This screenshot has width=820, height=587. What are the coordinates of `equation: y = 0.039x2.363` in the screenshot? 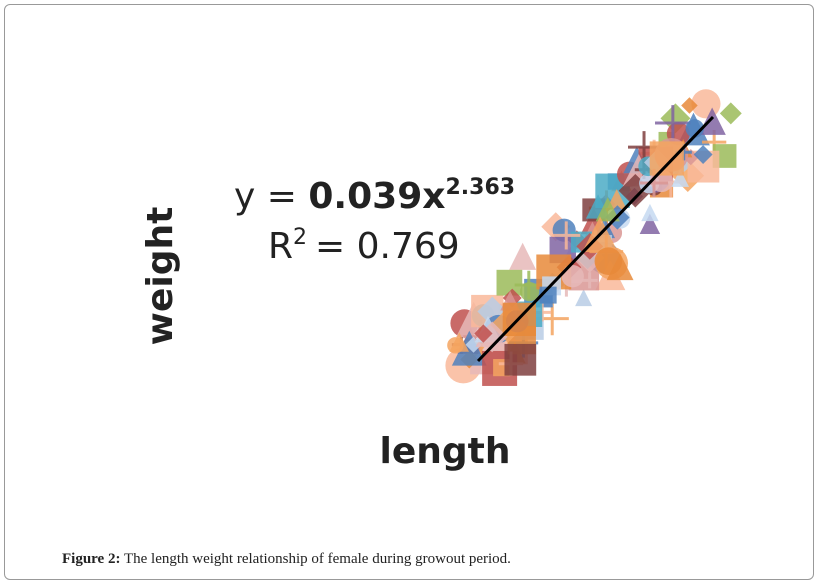 It's located at (374, 196).